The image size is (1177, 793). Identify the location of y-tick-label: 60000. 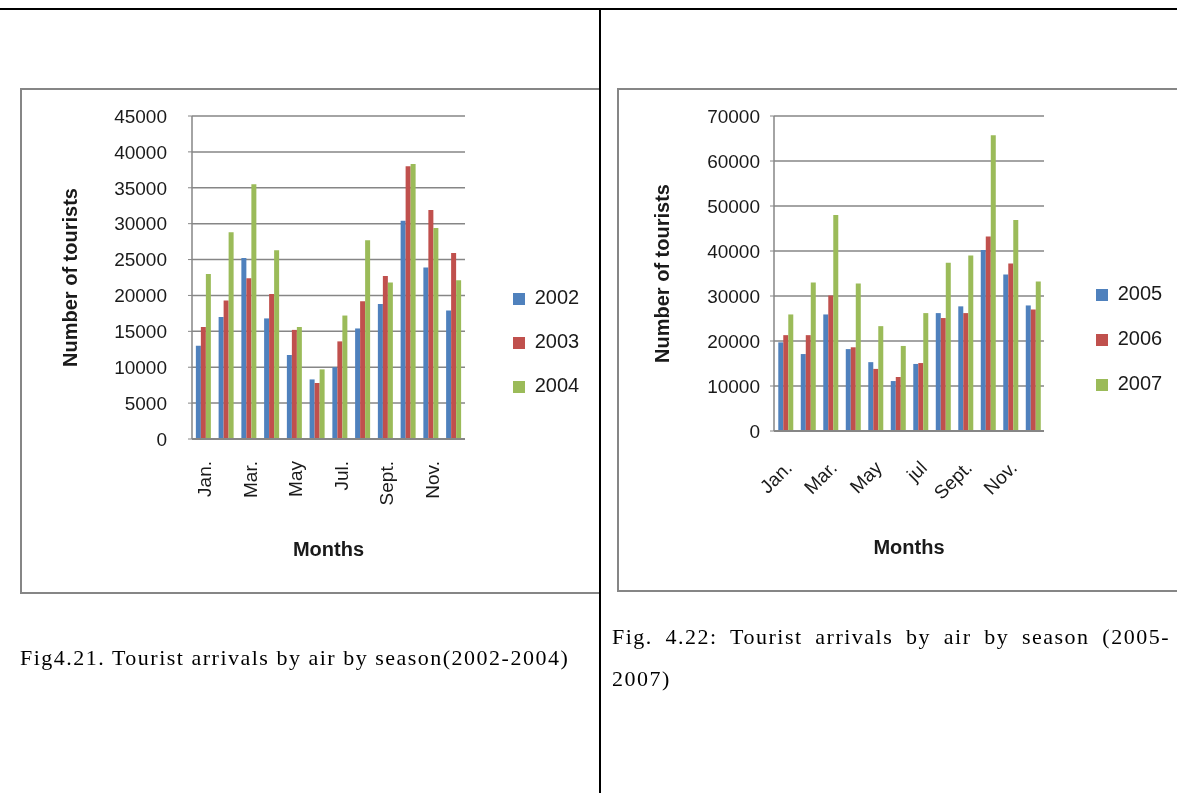
(733, 161).